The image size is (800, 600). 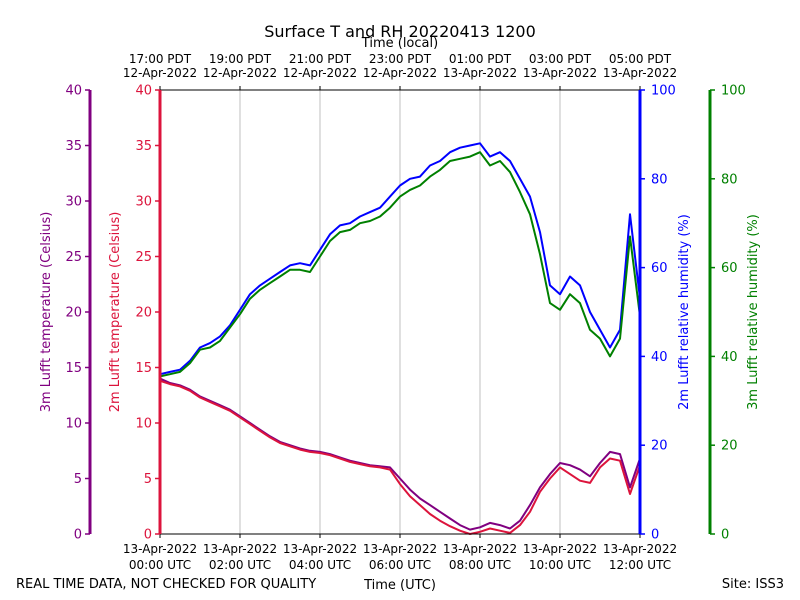 What do you see at coordinates (480, 565) in the screenshot?
I see `x-tick-time: 08:00 UTC` at bounding box center [480, 565].